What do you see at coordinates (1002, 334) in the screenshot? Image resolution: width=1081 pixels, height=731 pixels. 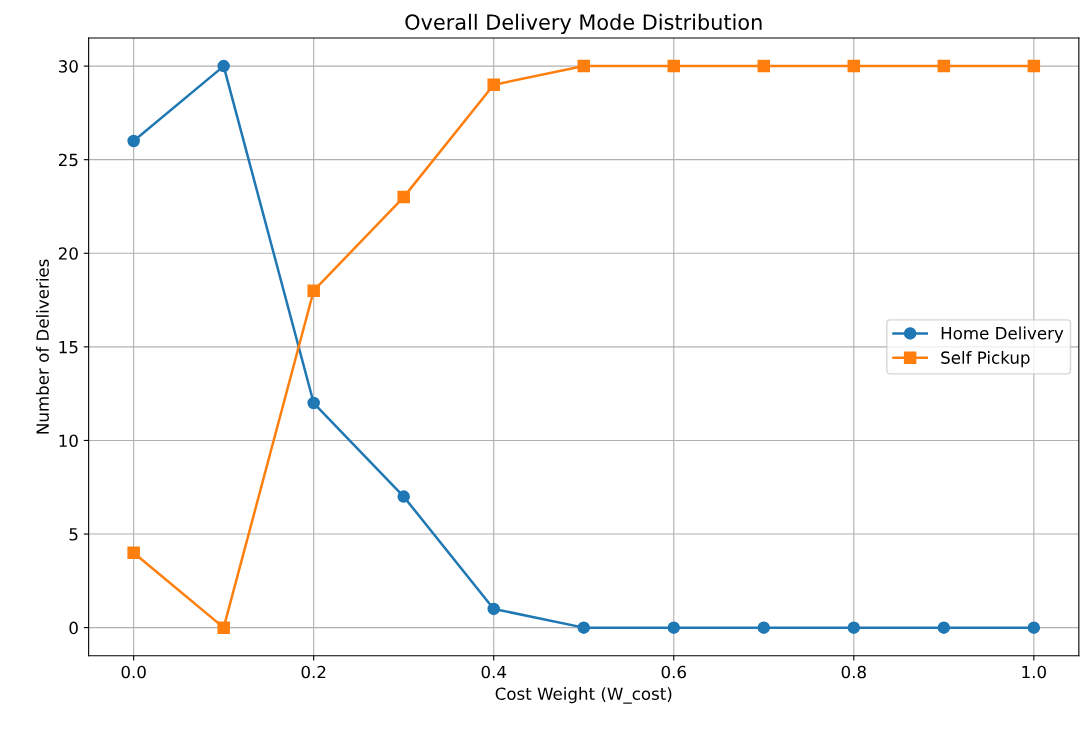 I see `legend-label: Home Delivery` at bounding box center [1002, 334].